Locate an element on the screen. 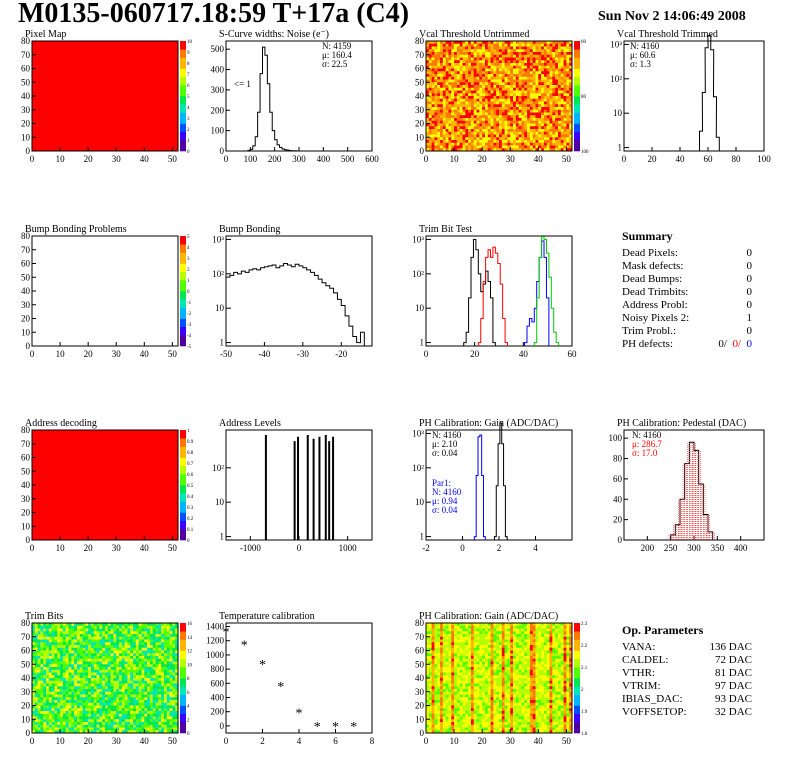  scatter-point: * is located at coordinates (317, 727).